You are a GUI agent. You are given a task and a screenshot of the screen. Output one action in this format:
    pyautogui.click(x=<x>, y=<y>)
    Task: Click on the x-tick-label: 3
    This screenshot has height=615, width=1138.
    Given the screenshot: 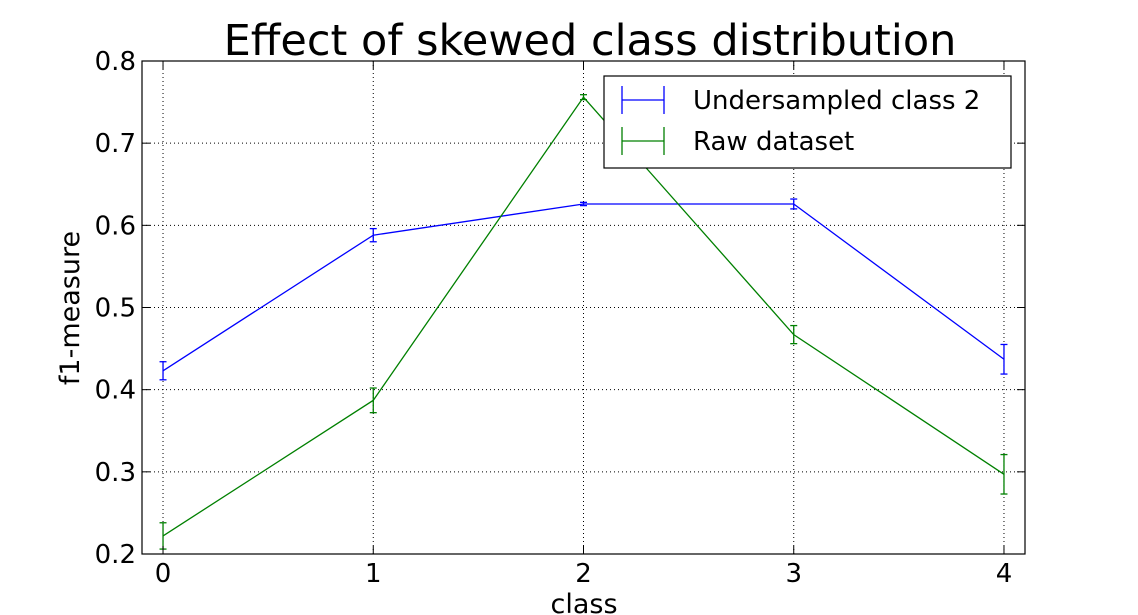 What is the action you would take?
    pyautogui.click(x=793, y=574)
    